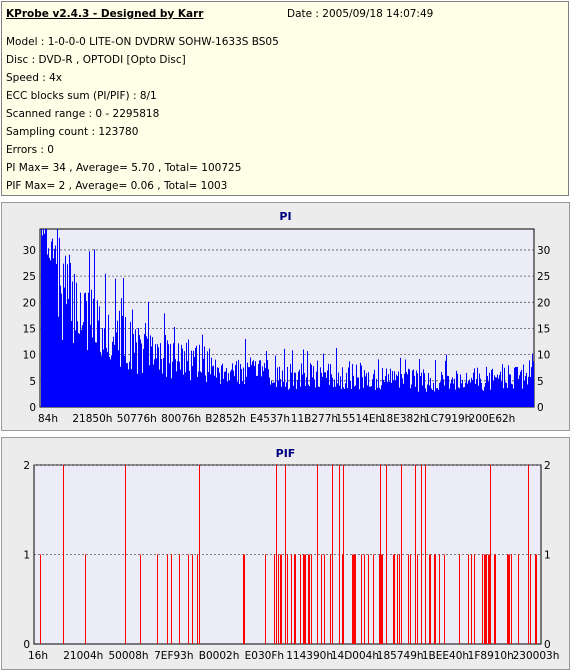  I want to click on pi-y-tick-left: 30, so click(29, 251).